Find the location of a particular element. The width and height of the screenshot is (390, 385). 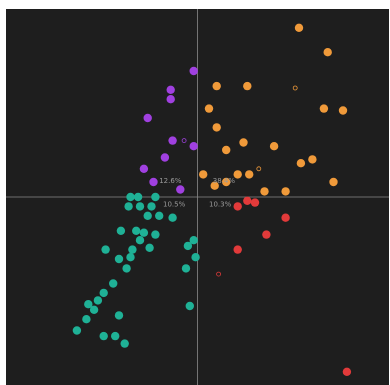

percentage-labels: 12.6% 38.4% 10.5% 10.3% is located at coordinates (197, 193).